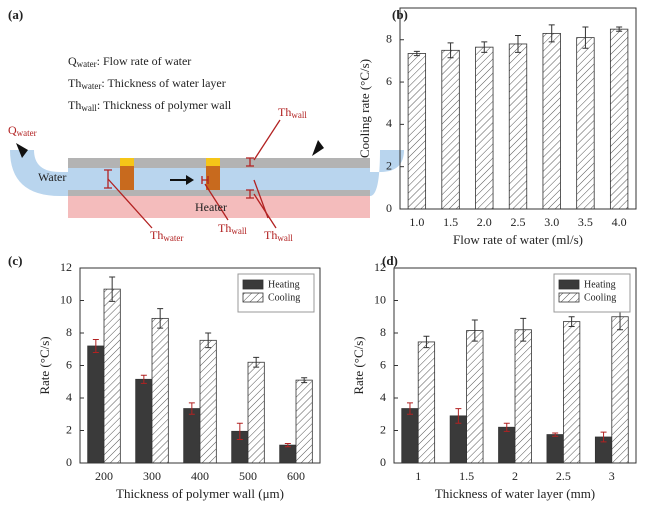  I want to click on inlet-arrow, so click(22, 150).